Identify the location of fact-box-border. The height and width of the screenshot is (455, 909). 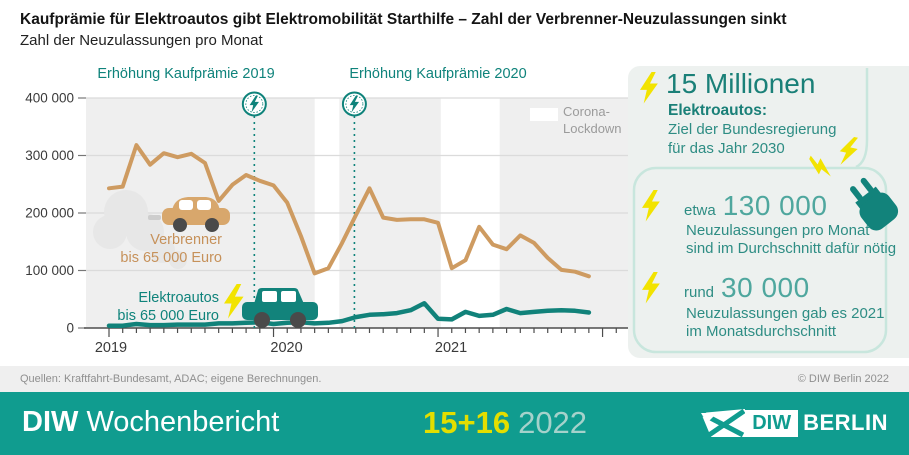
(760, 260).